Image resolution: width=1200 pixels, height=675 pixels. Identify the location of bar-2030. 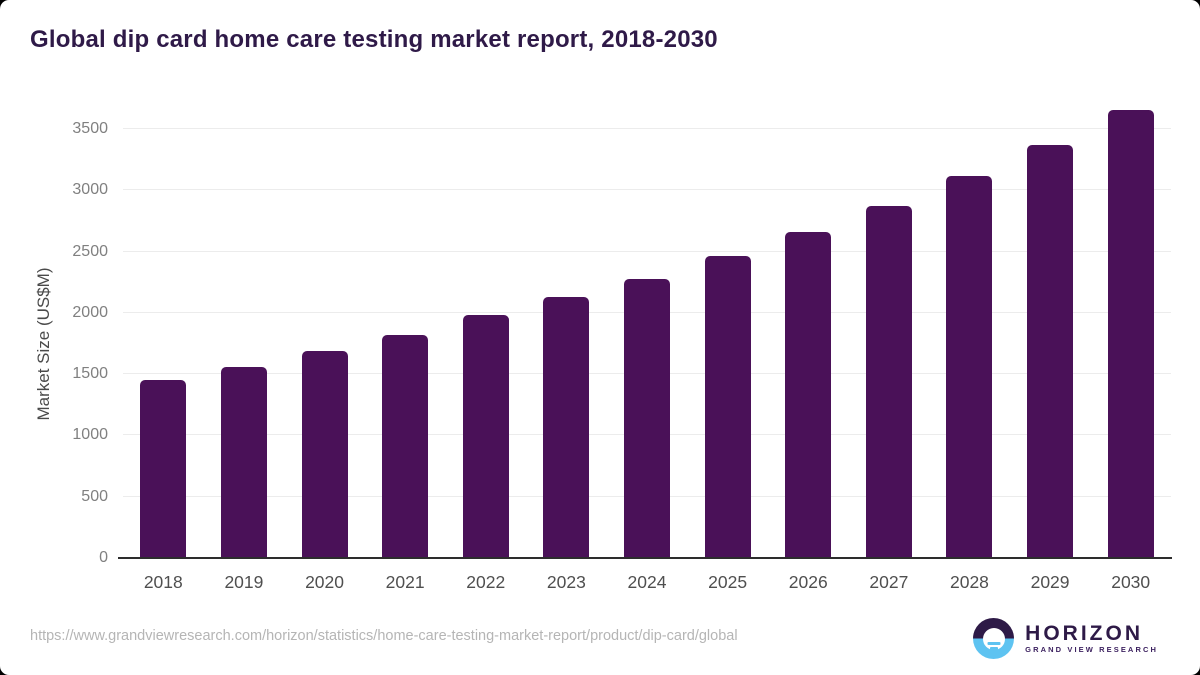
(1130, 334).